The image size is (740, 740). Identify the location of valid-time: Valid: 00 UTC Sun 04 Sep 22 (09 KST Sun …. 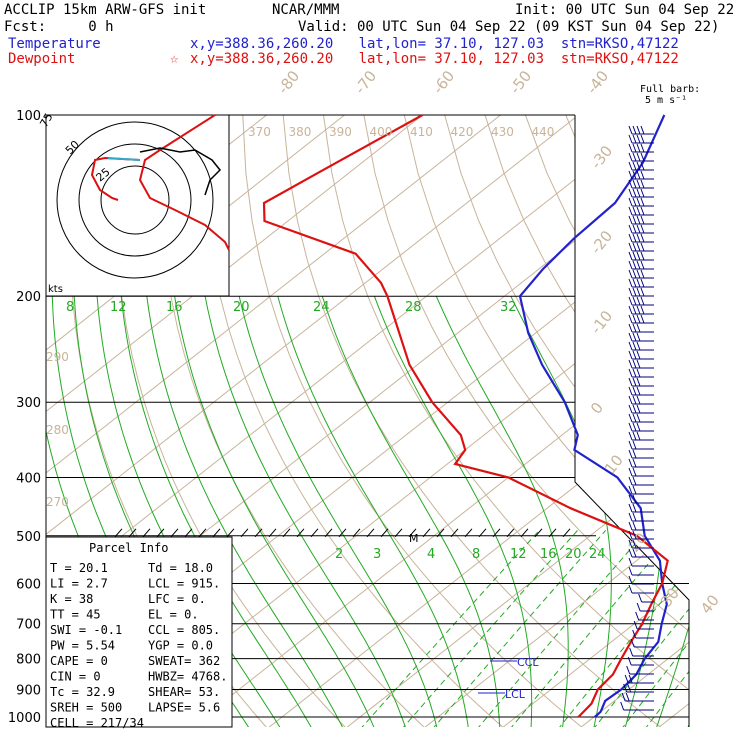
(509, 27).